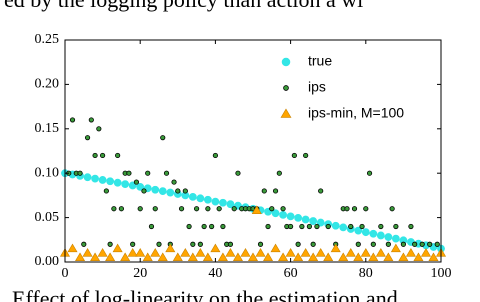 This screenshot has width=480, height=302. I want to click on x-tick-label: 100, so click(441, 273).